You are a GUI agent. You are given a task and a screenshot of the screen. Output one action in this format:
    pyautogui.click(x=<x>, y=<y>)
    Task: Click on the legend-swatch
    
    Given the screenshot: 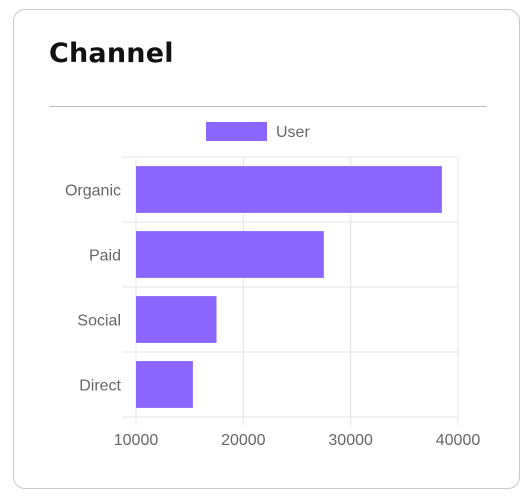 What is the action you would take?
    pyautogui.click(x=236, y=131)
    